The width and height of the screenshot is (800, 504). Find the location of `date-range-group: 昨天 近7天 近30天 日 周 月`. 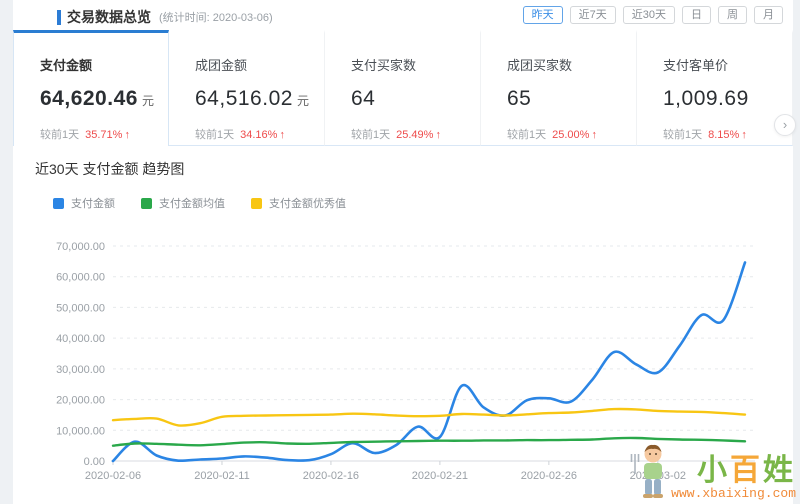

date-range-group: 昨天 近7天 近30天 日 周 月 is located at coordinates (652, 15).